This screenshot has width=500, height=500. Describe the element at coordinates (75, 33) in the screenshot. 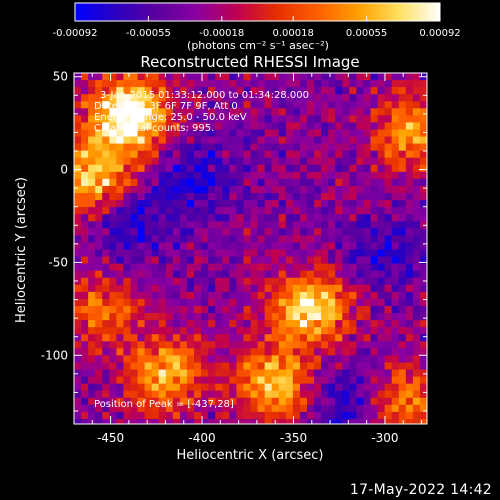

I see `colorbar-tick-label: -0.00092` at that location.